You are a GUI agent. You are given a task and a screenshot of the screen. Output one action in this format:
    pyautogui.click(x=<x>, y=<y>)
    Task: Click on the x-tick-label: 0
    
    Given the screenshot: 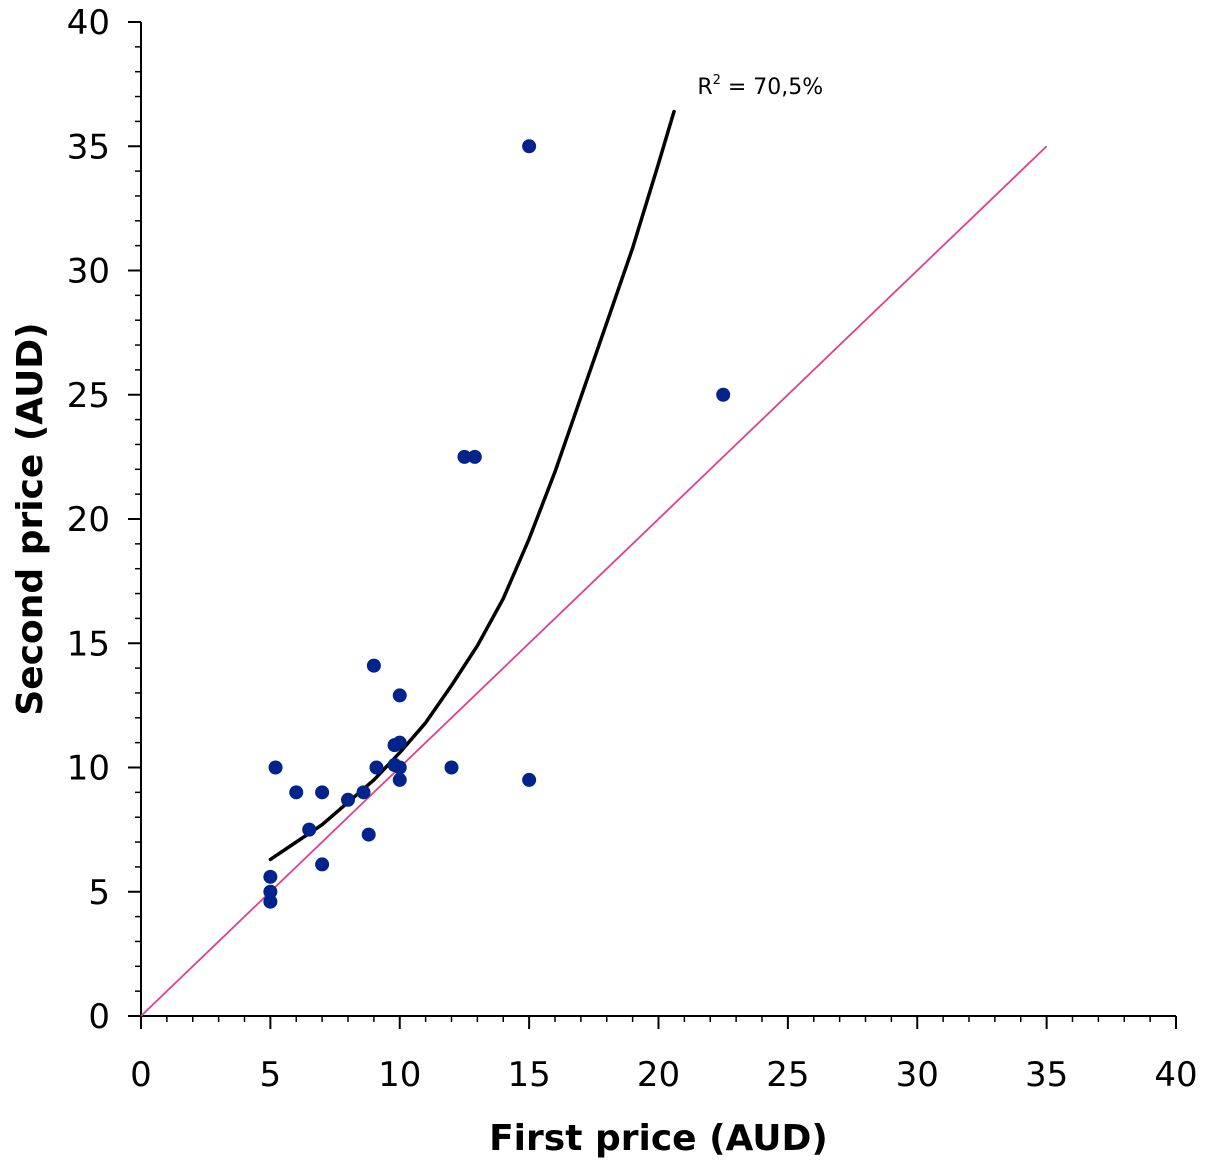 What is the action you would take?
    pyautogui.click(x=141, y=1075)
    